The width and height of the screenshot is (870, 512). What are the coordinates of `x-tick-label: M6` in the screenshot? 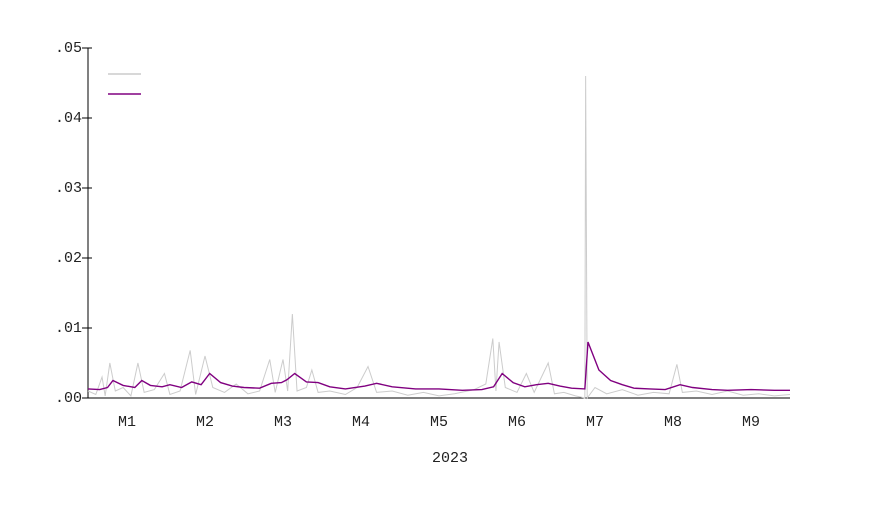 It's located at (517, 422).